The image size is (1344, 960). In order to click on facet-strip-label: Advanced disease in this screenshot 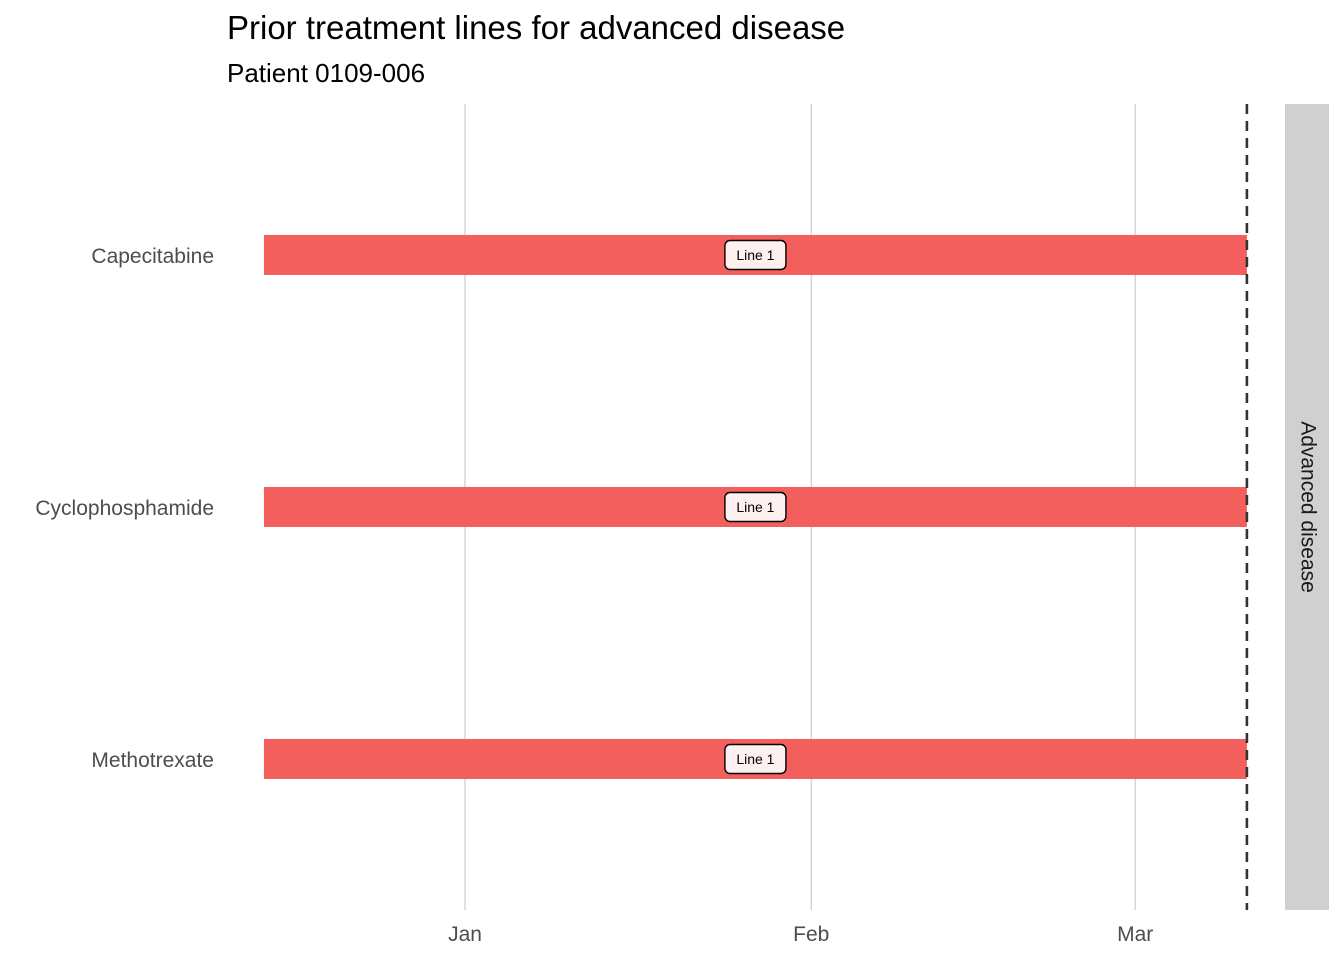, I will do `click(1307, 507)`.